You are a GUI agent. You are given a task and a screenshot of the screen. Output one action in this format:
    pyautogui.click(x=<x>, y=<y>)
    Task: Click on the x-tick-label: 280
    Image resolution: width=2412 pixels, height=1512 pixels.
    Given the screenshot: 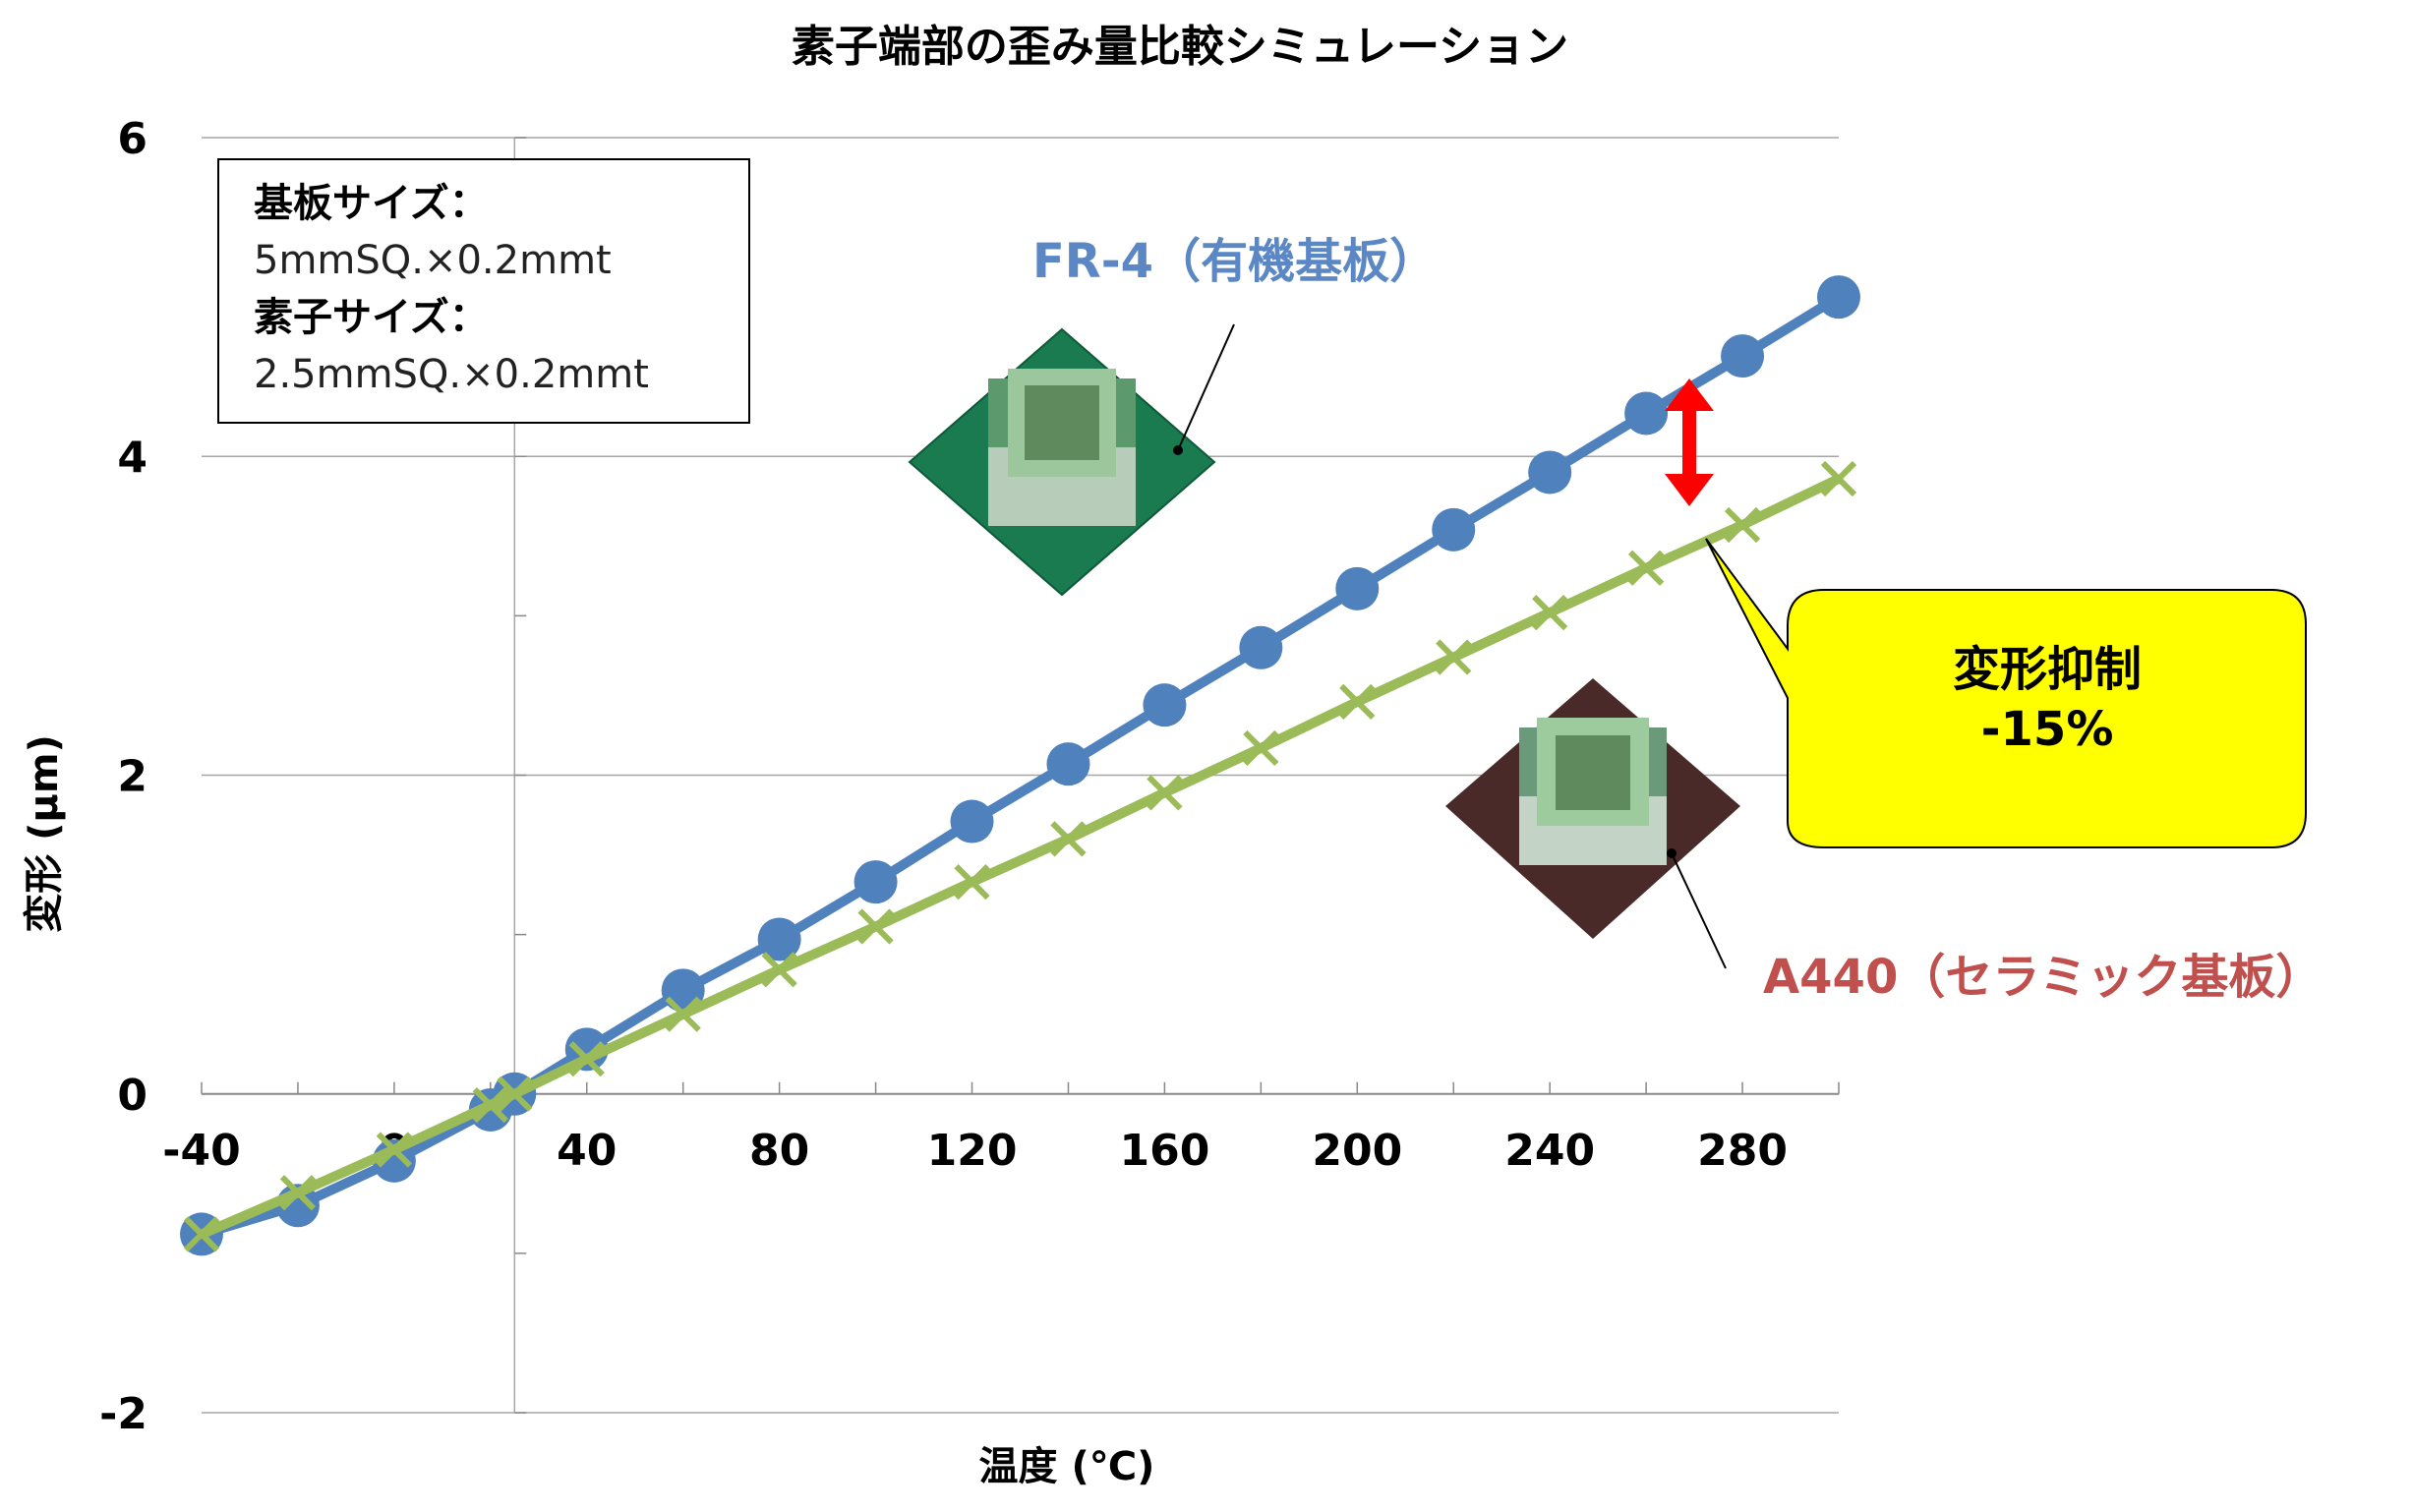 What is the action you would take?
    pyautogui.click(x=1743, y=1151)
    